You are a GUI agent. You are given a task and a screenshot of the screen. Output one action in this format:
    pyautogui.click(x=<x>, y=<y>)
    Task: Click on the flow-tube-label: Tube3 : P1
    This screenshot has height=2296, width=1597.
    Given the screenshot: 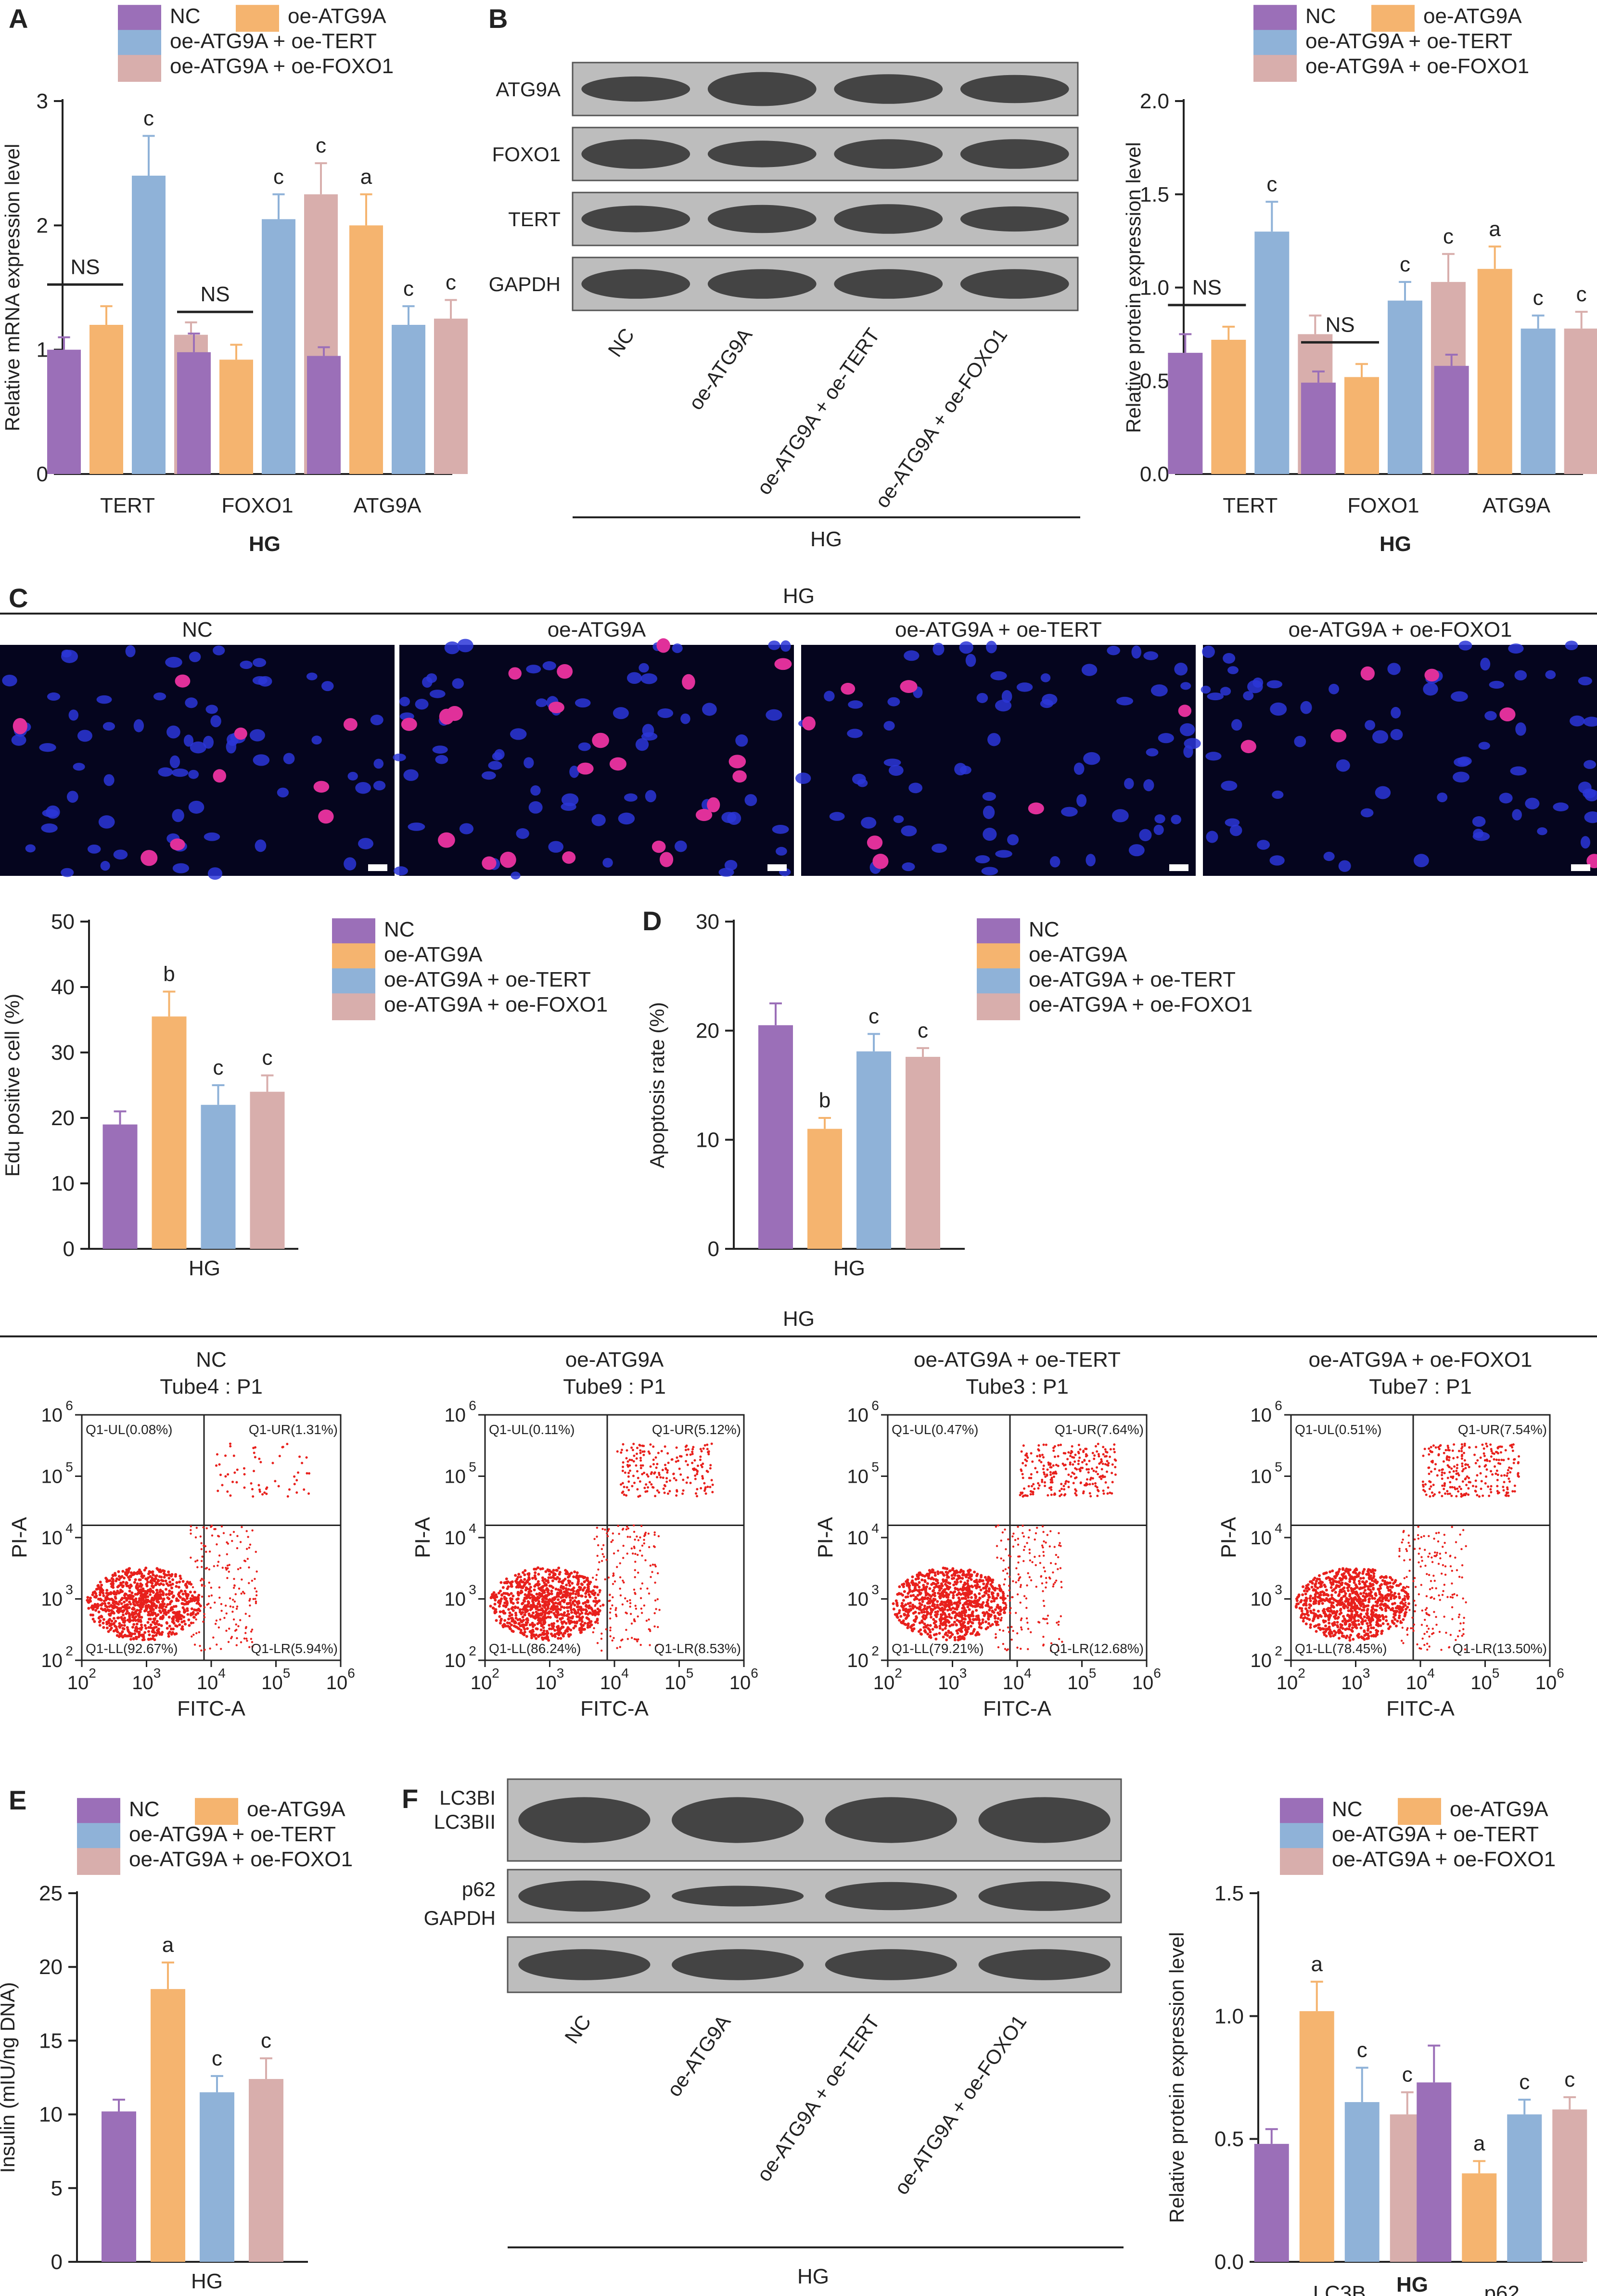 What is the action you would take?
    pyautogui.click(x=1017, y=1386)
    